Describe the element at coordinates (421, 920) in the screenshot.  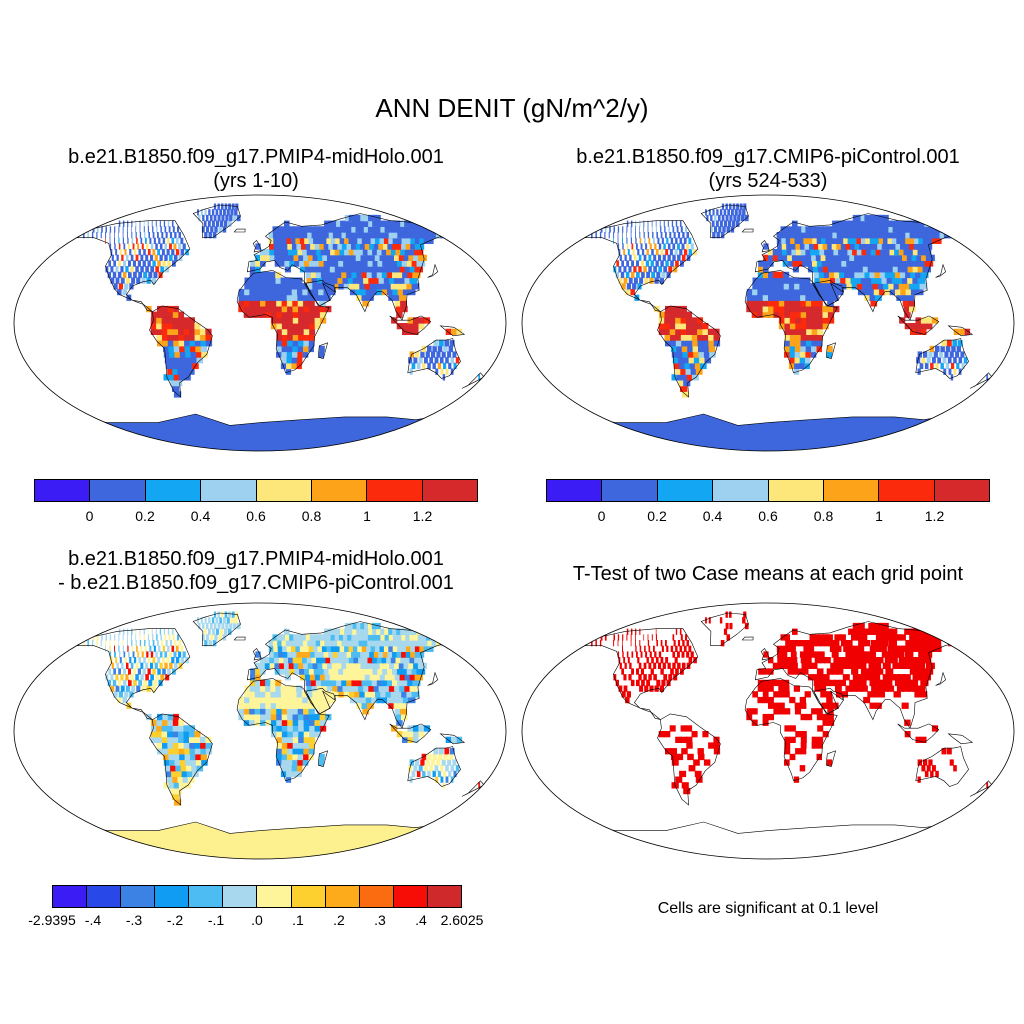
I see `colorbar-tick-label: .4` at that location.